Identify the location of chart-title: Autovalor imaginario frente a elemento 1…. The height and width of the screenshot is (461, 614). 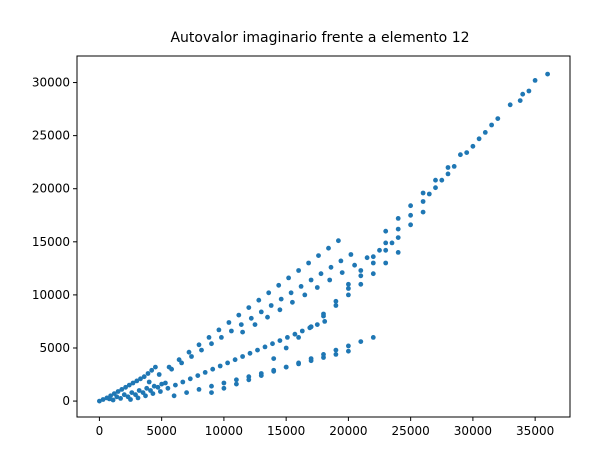
(319, 38).